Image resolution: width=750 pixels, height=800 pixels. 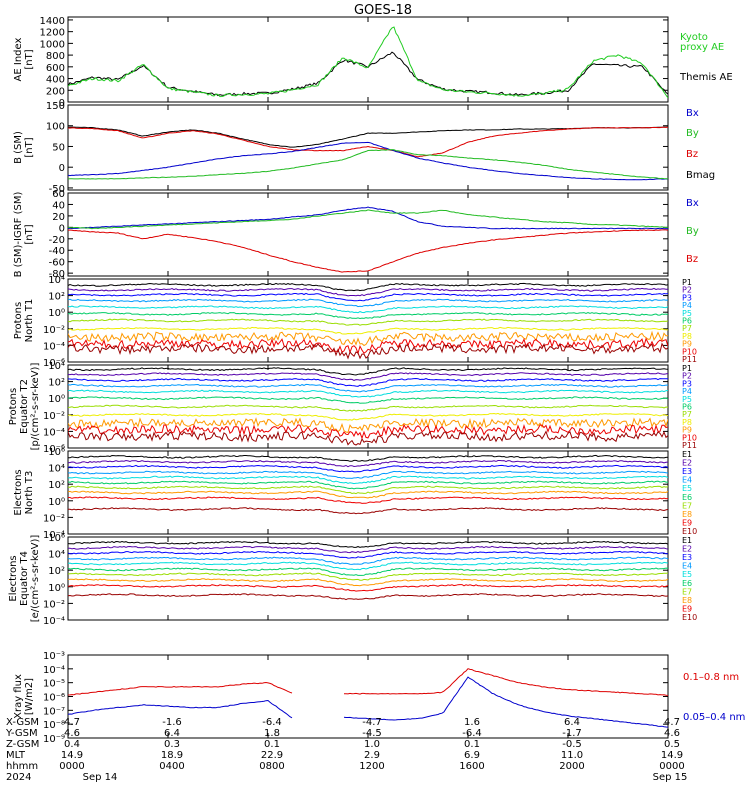 What do you see at coordinates (672, 744) in the screenshot?
I see `footer-value: 0.5` at bounding box center [672, 744].